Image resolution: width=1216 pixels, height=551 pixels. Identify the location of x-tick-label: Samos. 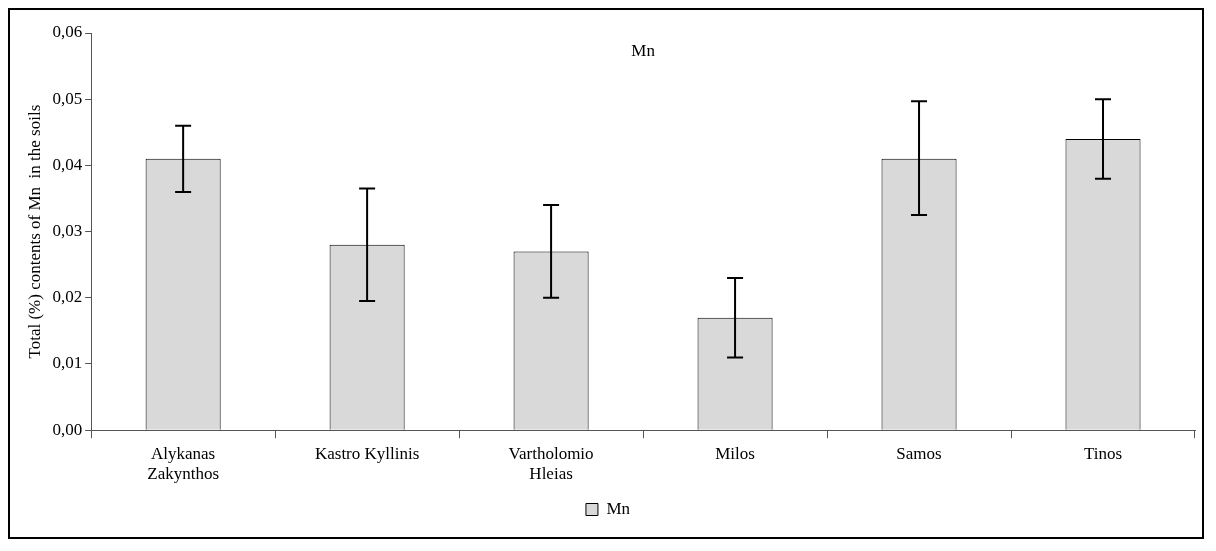
(919, 453).